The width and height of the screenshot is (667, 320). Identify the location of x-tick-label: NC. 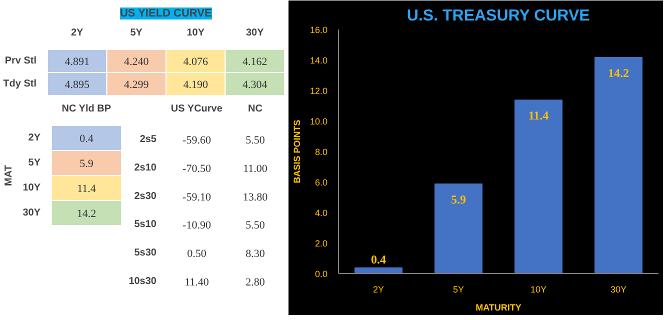
(255, 109).